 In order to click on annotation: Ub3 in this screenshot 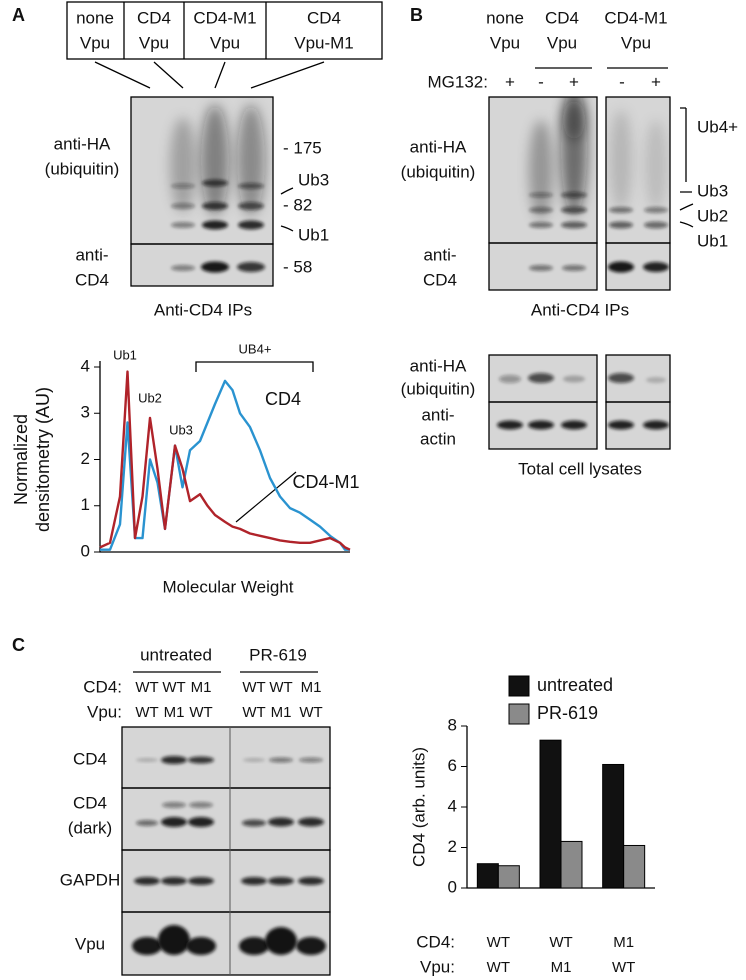, I will do `click(181, 429)`.